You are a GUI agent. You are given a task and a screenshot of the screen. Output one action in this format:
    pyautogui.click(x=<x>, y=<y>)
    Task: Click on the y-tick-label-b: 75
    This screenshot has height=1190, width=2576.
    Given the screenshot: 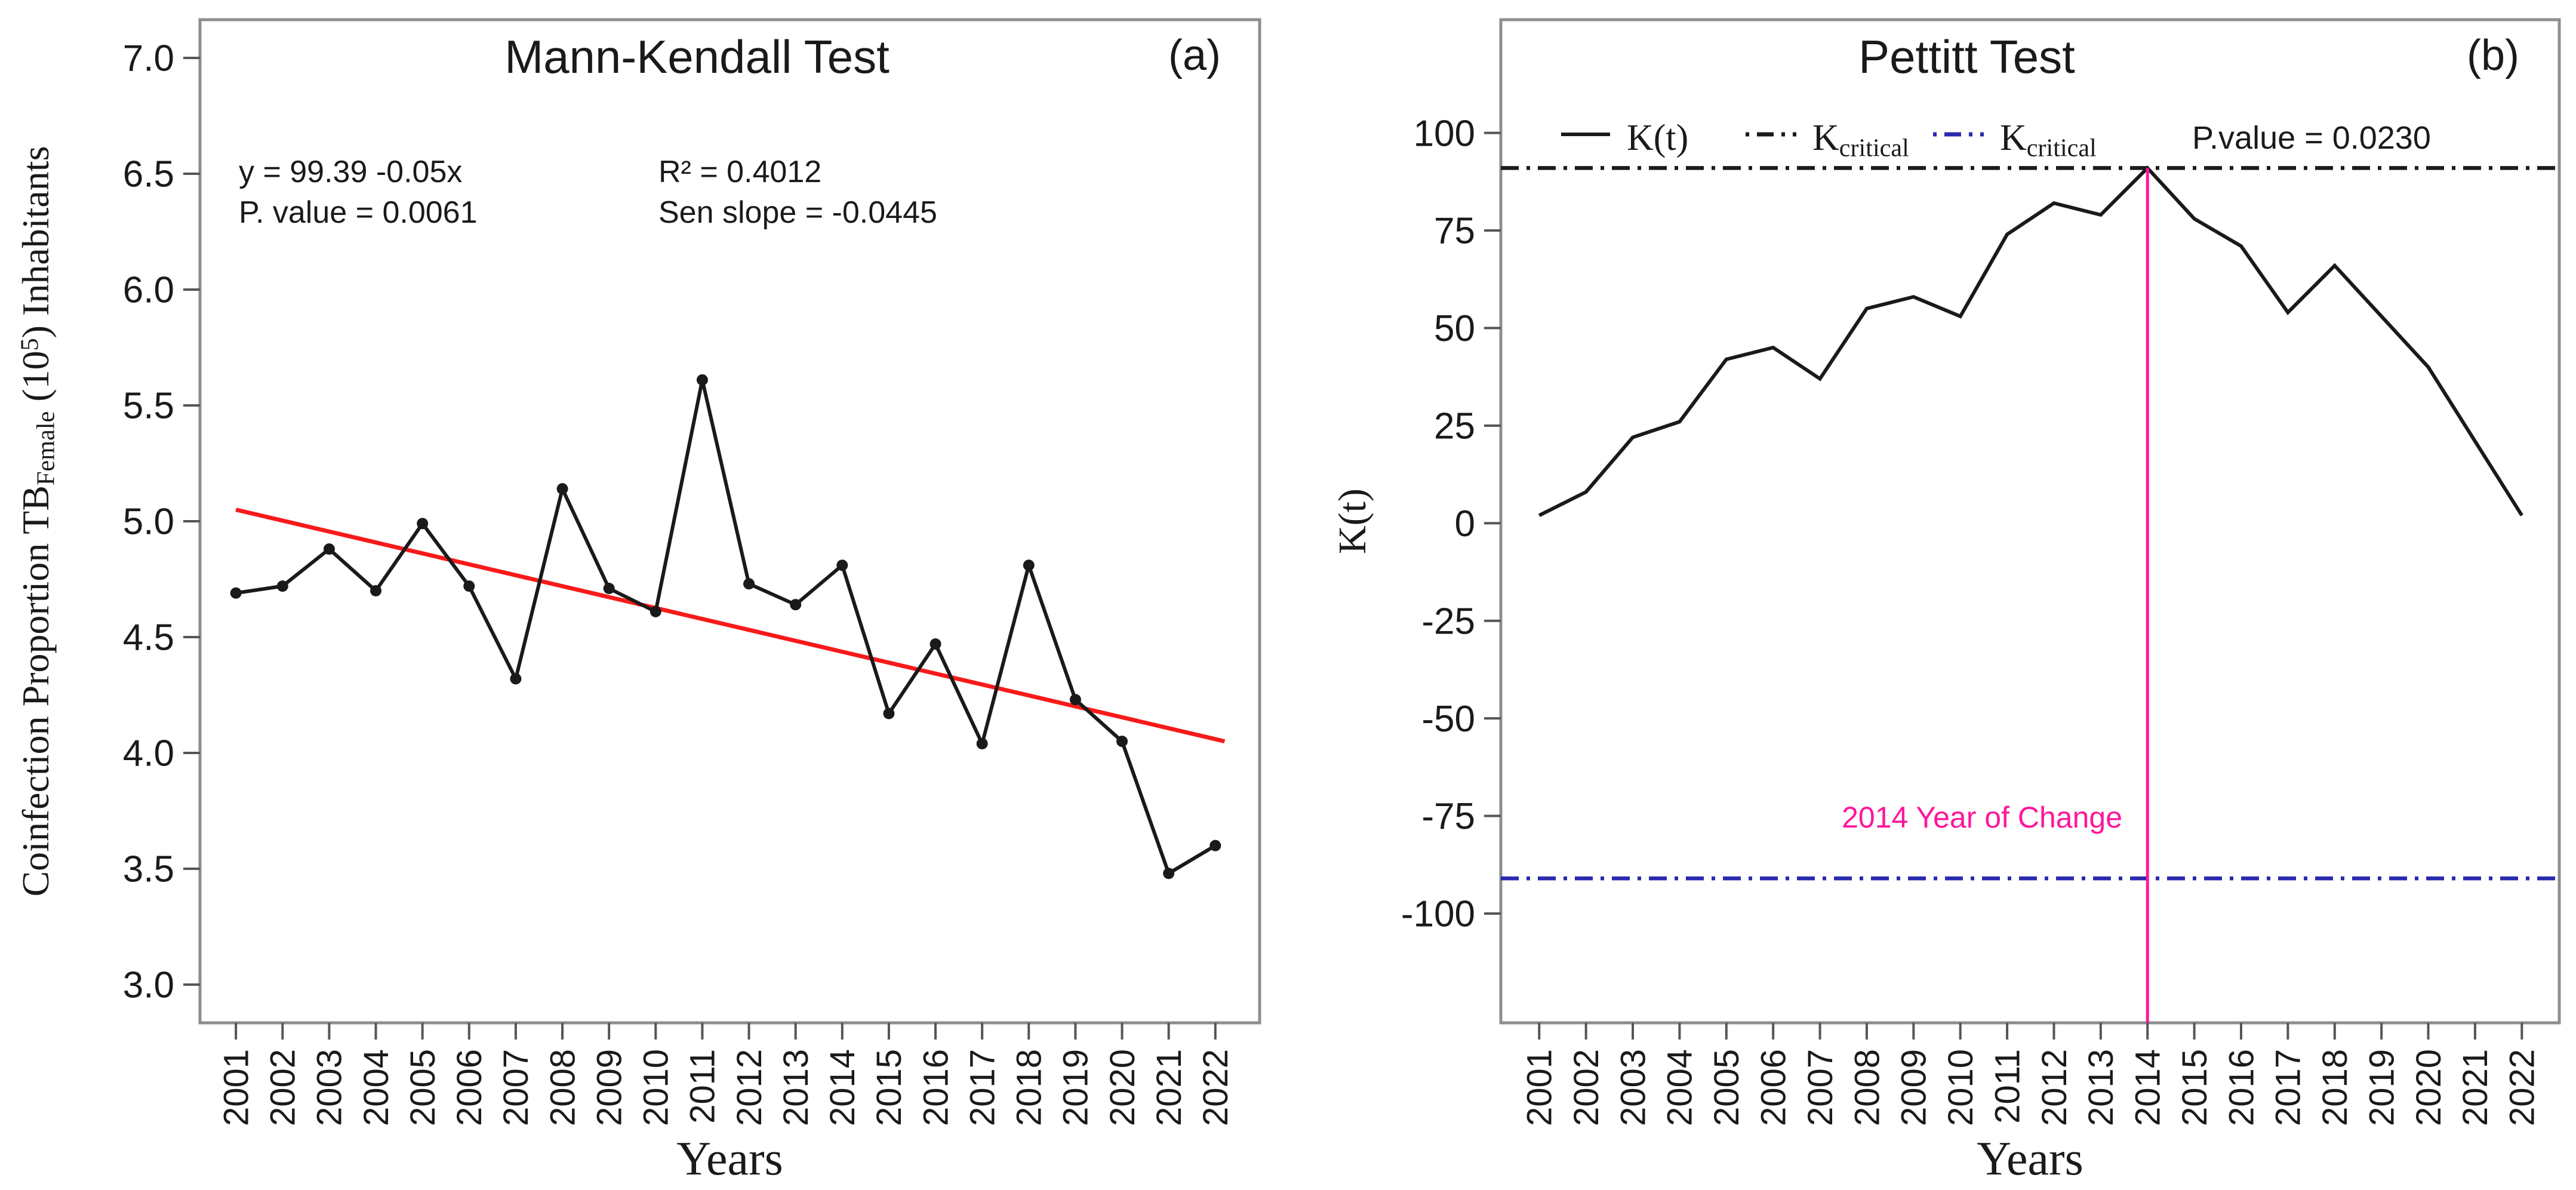 What is the action you would take?
    pyautogui.click(x=1454, y=231)
    